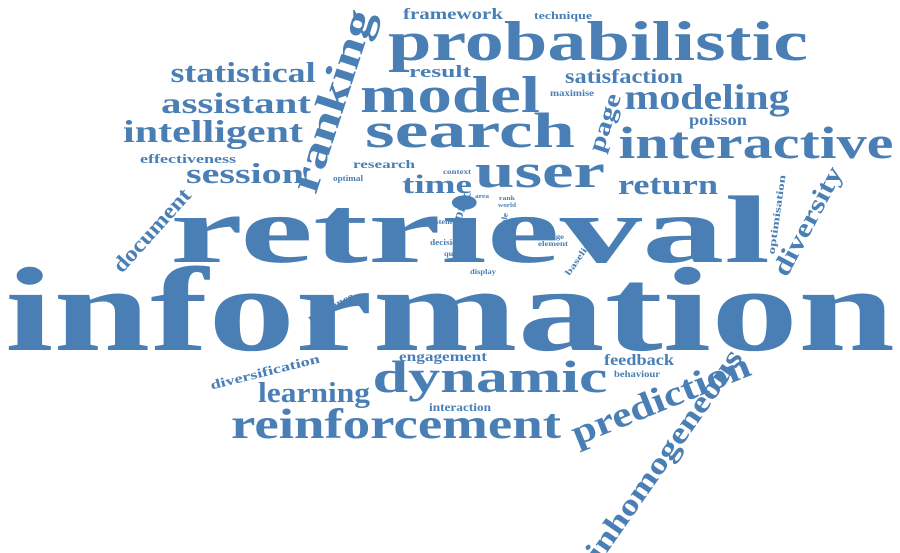 The width and height of the screenshot is (900, 553). Describe the element at coordinates (482, 197) in the screenshot. I see `word-area: area` at that location.